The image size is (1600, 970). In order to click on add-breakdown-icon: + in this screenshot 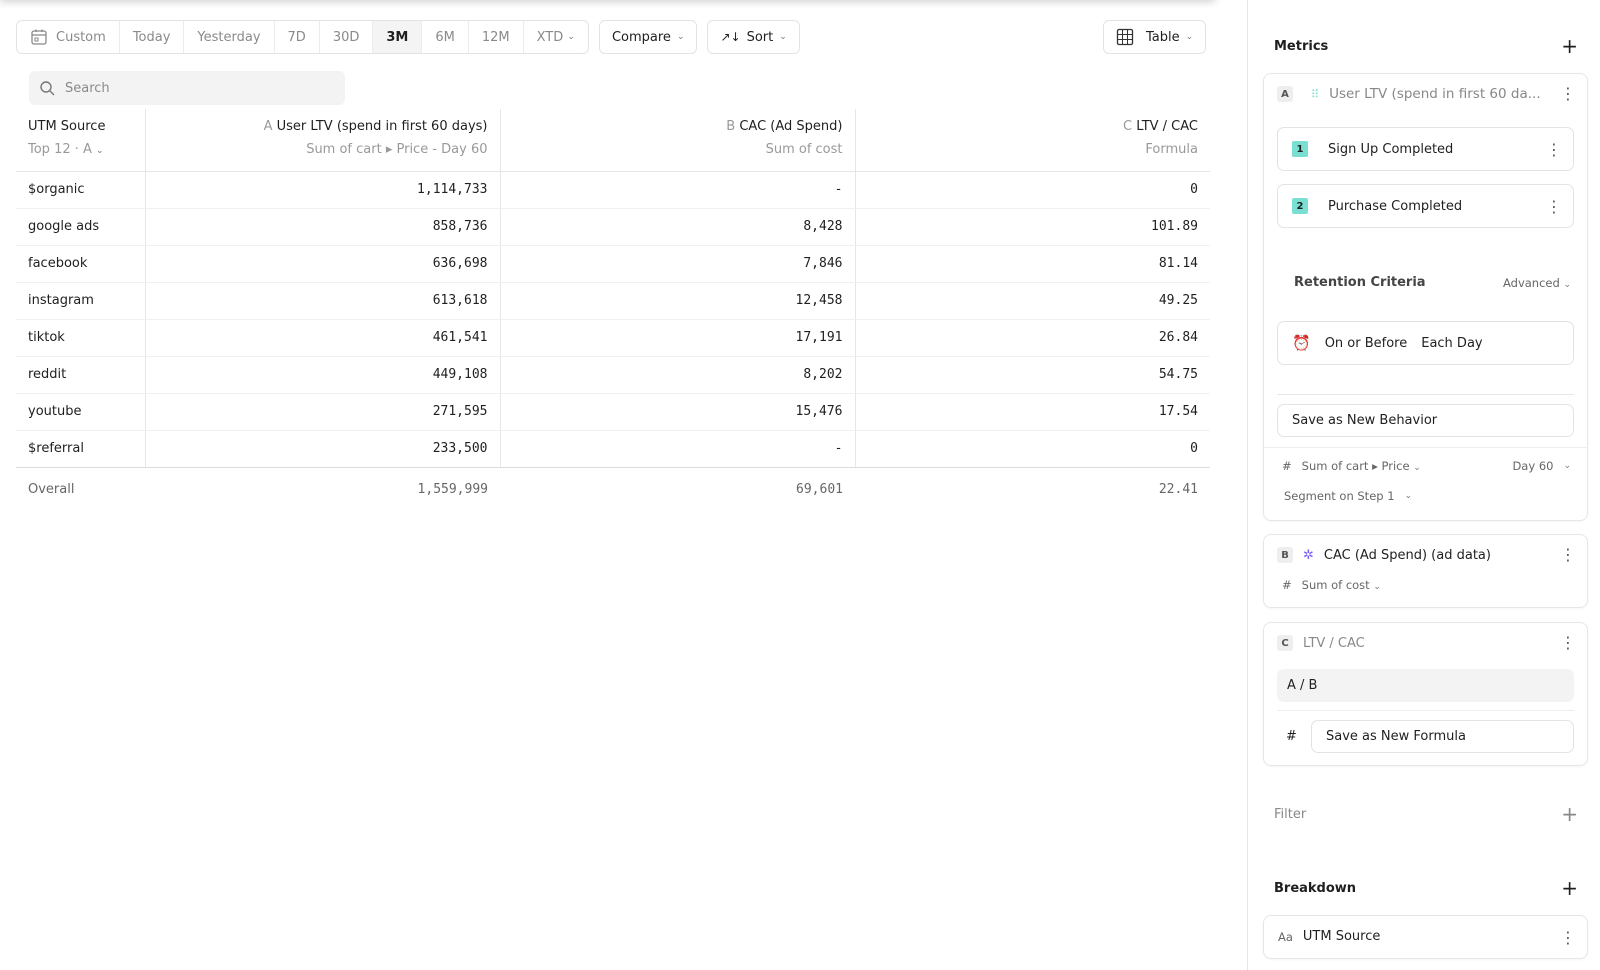, I will do `click(1569, 888)`.